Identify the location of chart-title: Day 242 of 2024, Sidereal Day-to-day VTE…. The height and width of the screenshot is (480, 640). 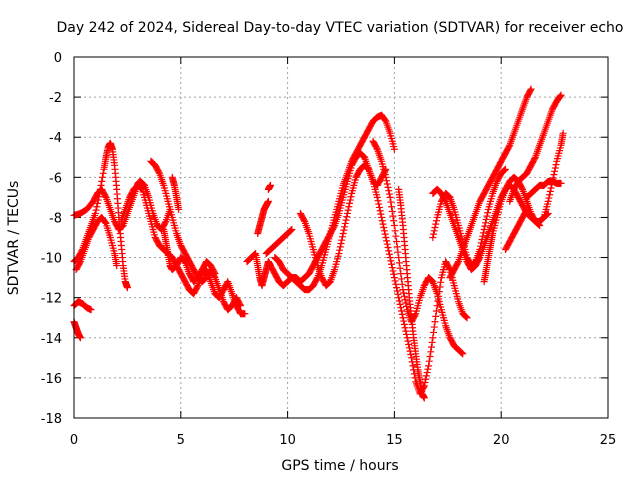
(340, 28).